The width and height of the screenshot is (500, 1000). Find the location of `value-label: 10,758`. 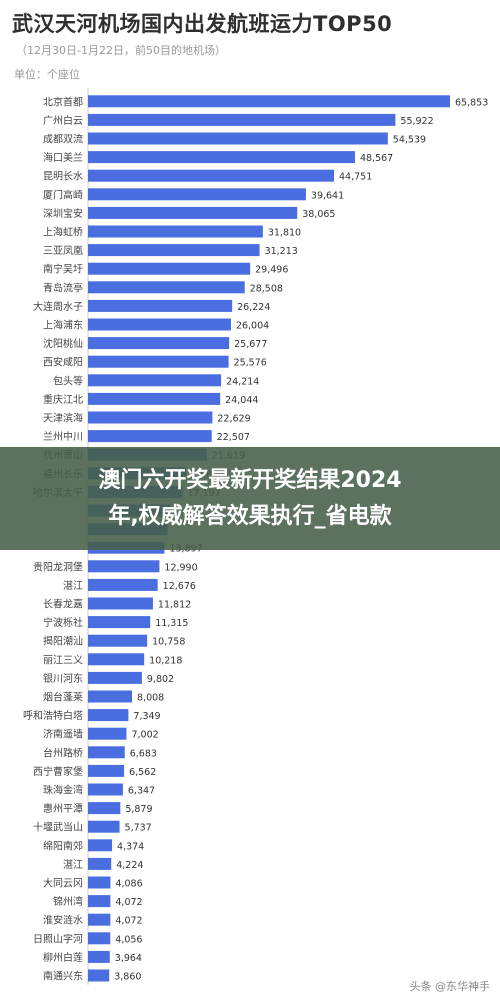

value-label: 10,758 is located at coordinates (168, 642).